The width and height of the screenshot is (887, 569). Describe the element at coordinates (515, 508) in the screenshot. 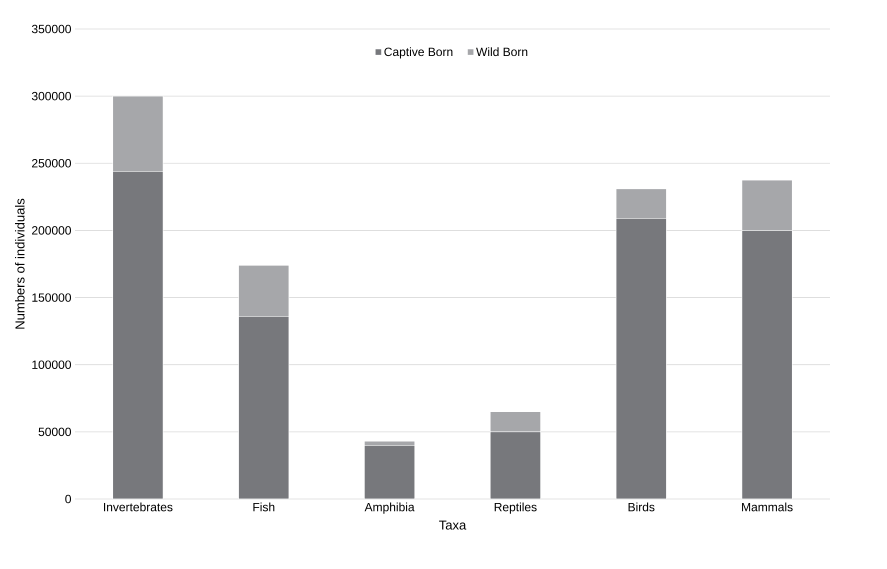

I see `x-tick-label: Reptiles` at that location.